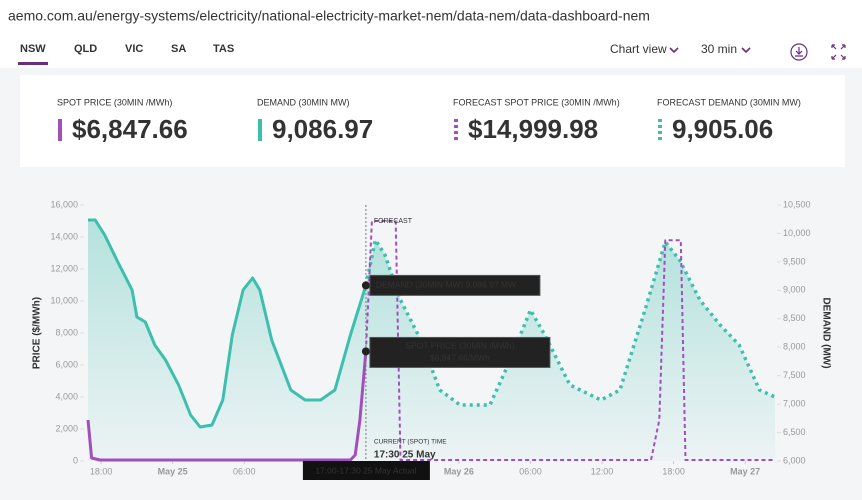  What do you see at coordinates (794, 318) in the screenshot?
I see `y2-tick-label: 8,500` at bounding box center [794, 318].